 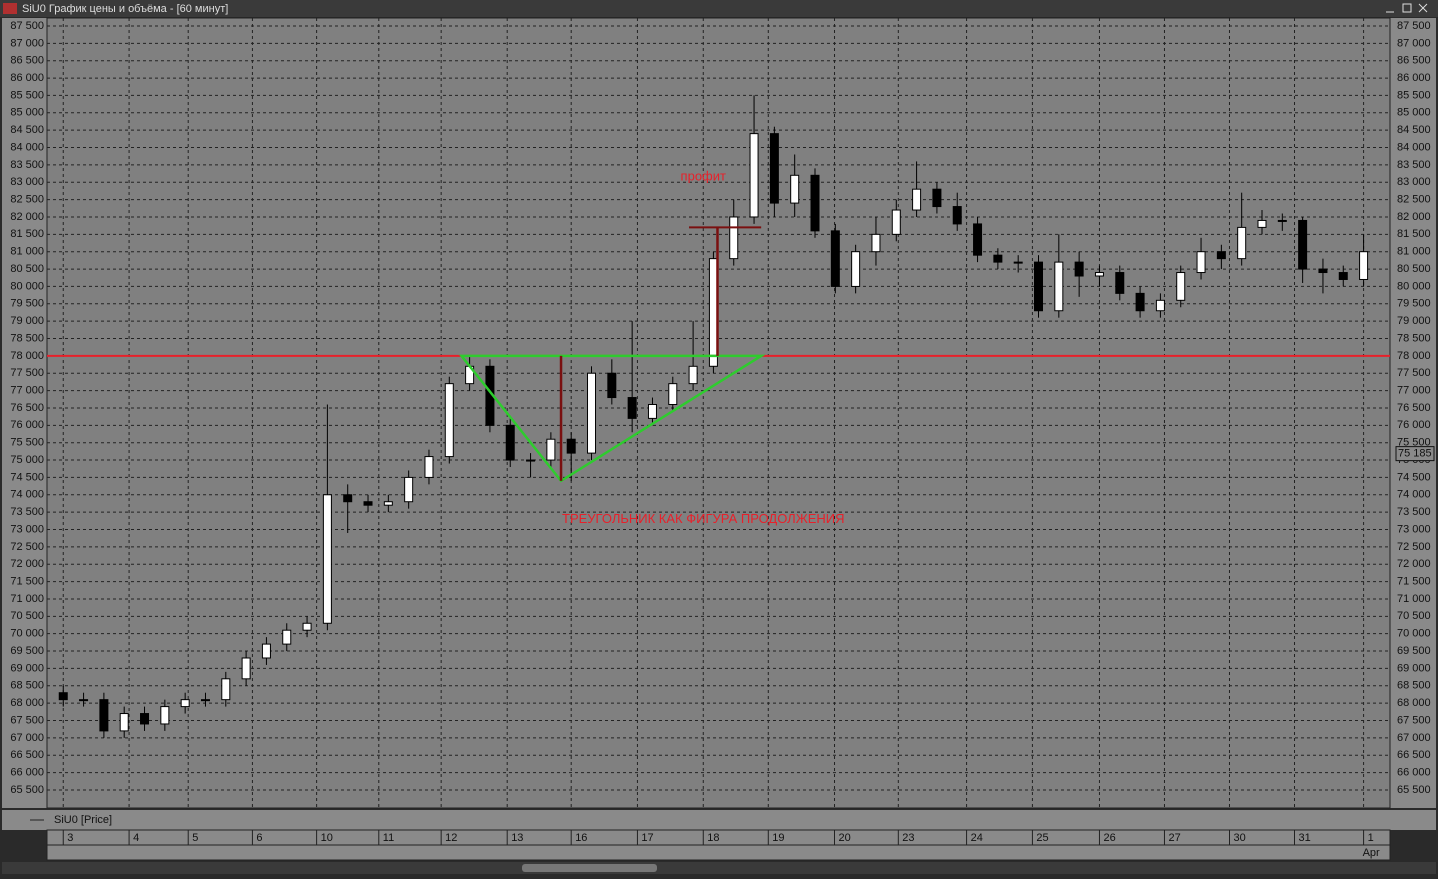 I want to click on y-tick-label: 80 000, so click(x=27, y=286).